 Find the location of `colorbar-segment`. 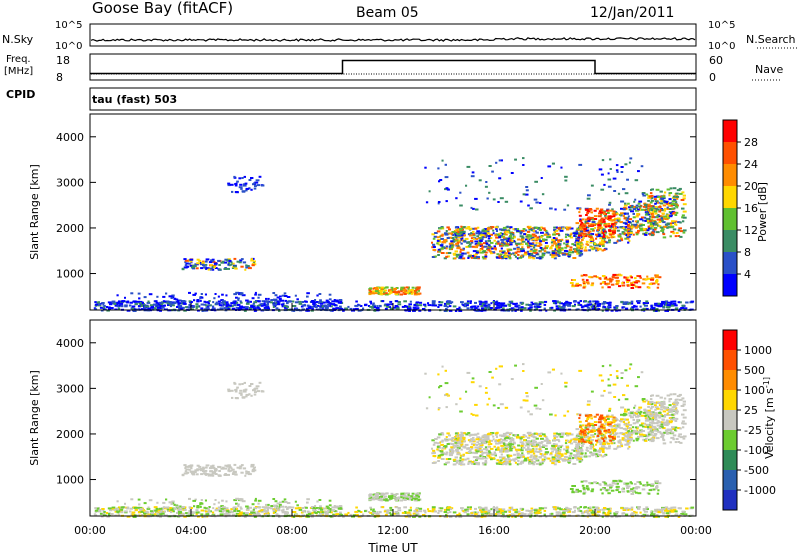

colorbar-segment is located at coordinates (730, 197).